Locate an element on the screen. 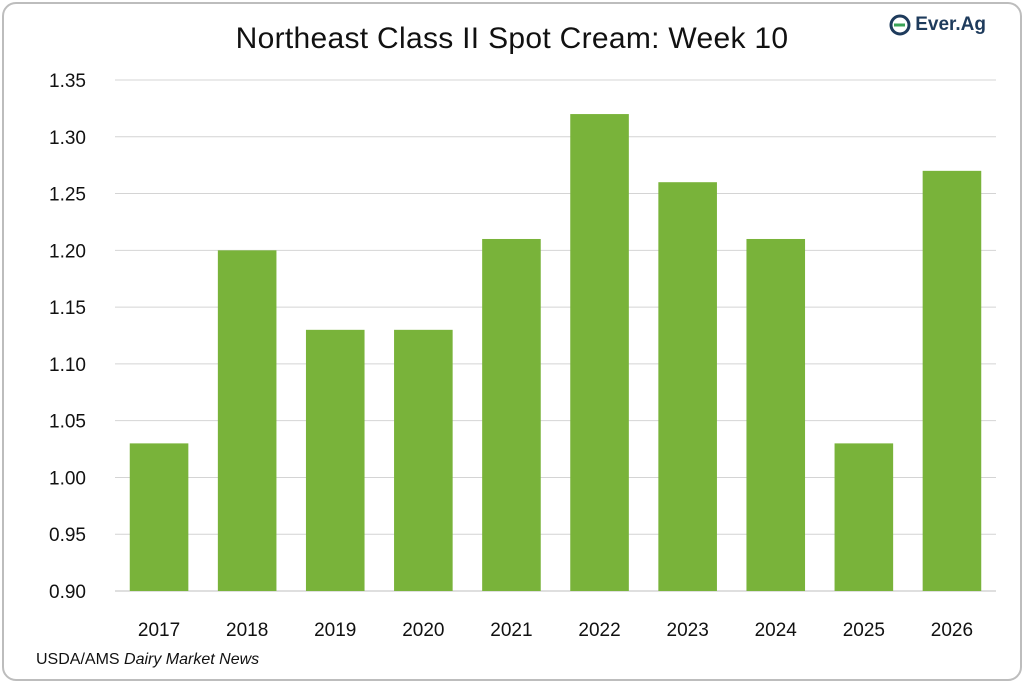 The width and height of the screenshot is (1024, 683). bar-2020 is located at coordinates (423, 460).